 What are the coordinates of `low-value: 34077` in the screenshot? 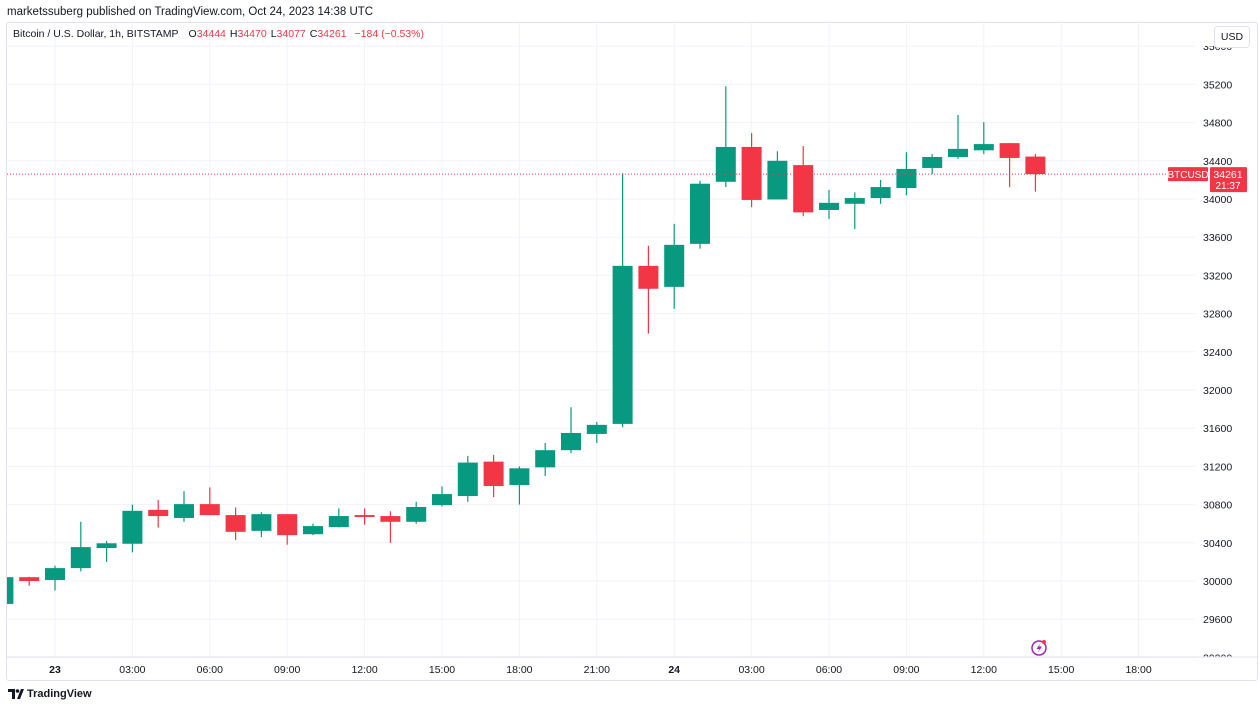 It's located at (291, 34).